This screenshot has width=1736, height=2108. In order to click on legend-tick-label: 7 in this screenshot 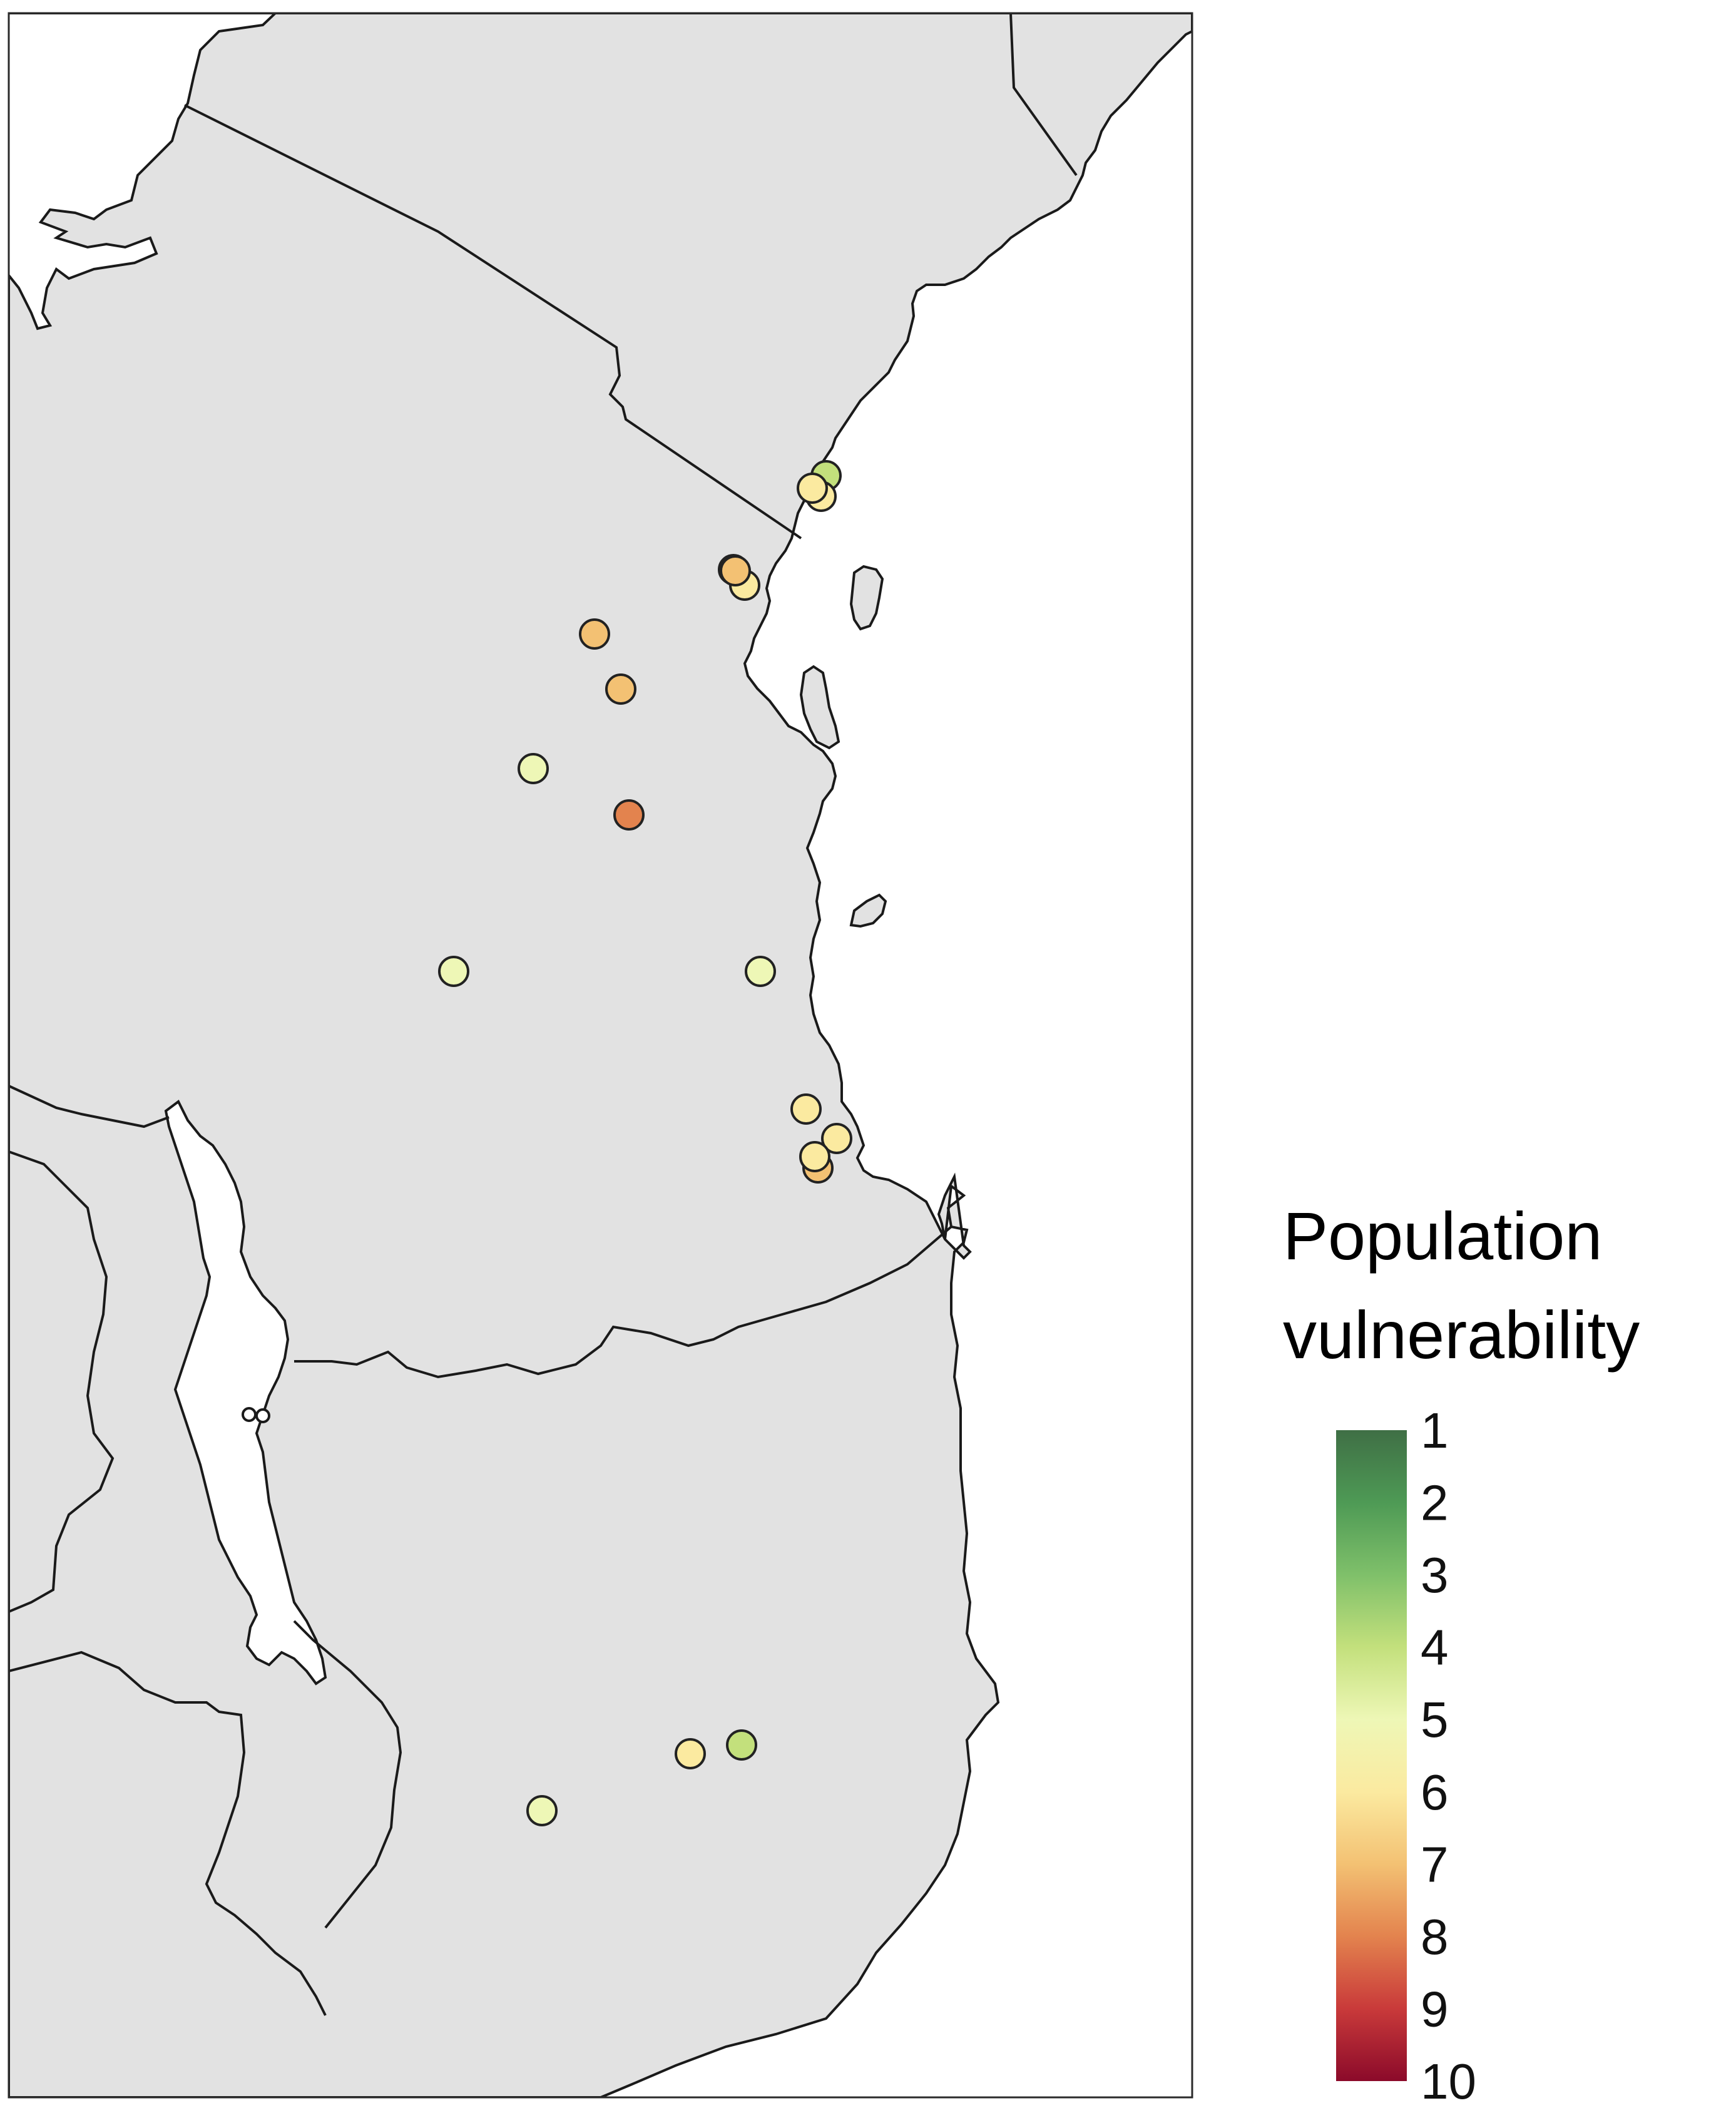, I will do `click(1435, 1864)`.